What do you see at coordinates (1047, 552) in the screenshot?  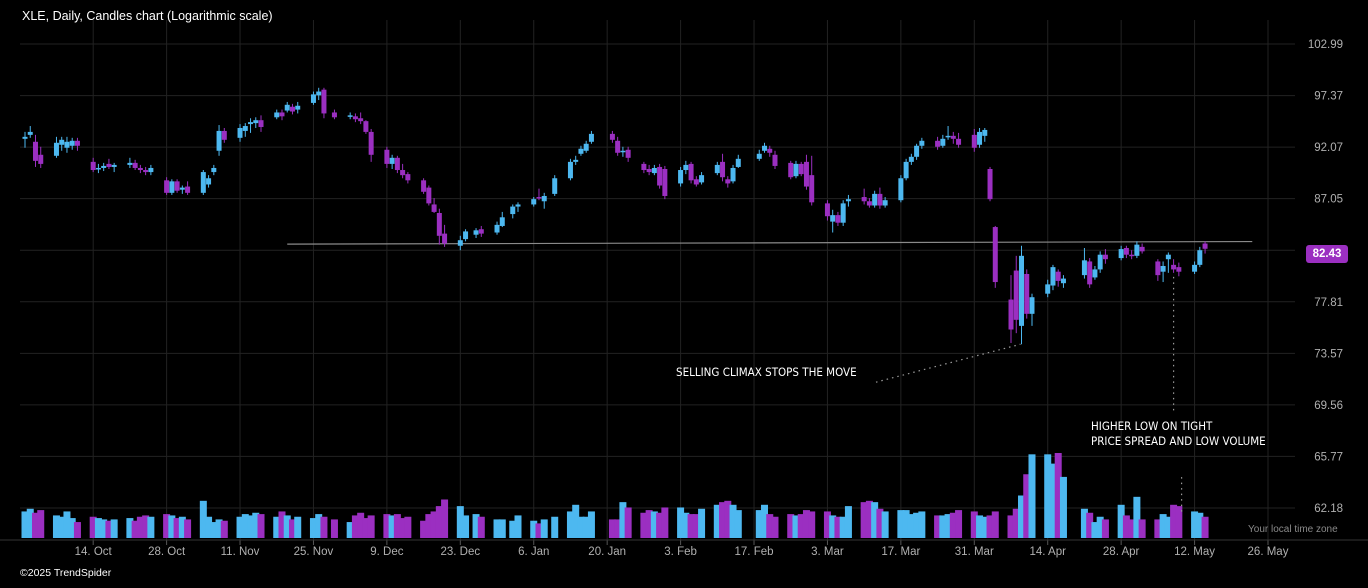 I see `x-tick-label: 14. Apr` at bounding box center [1047, 552].